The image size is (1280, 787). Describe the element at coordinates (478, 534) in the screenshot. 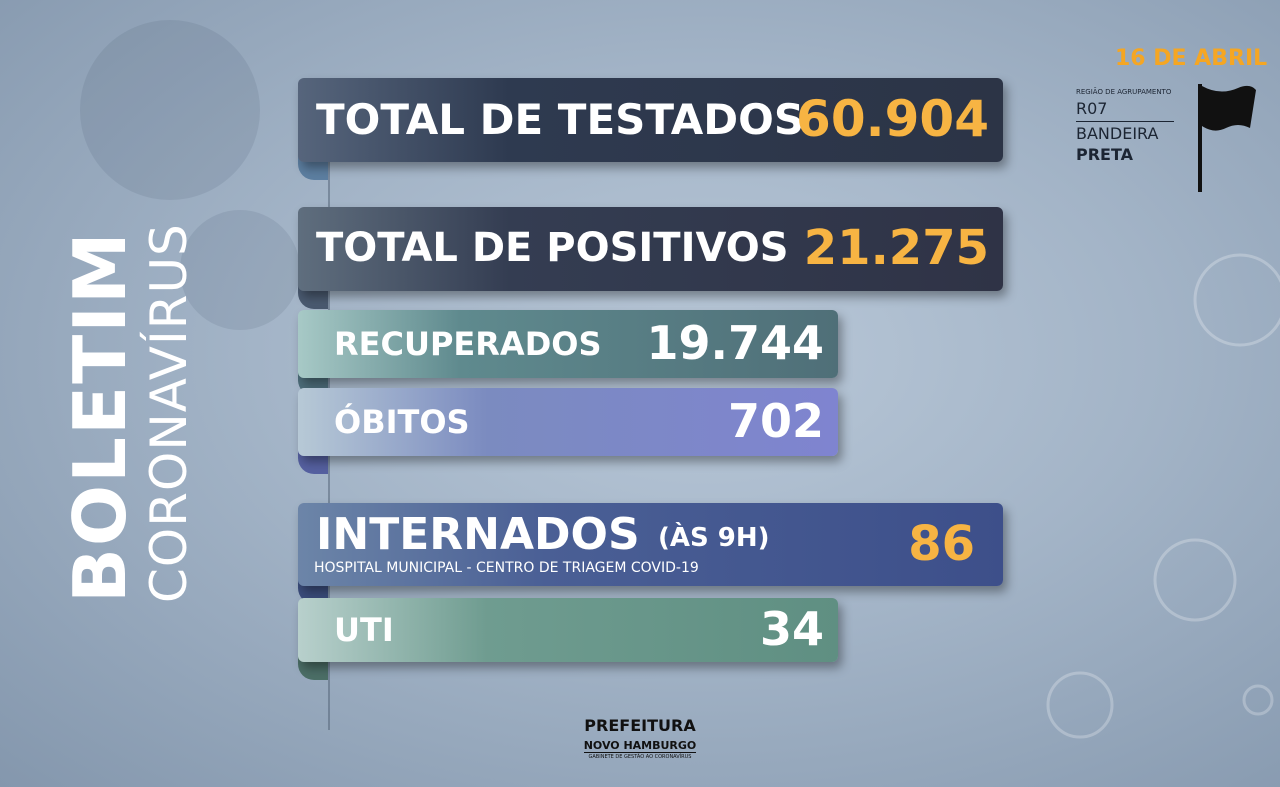

I see `stat-label: INTERNADOS` at that location.